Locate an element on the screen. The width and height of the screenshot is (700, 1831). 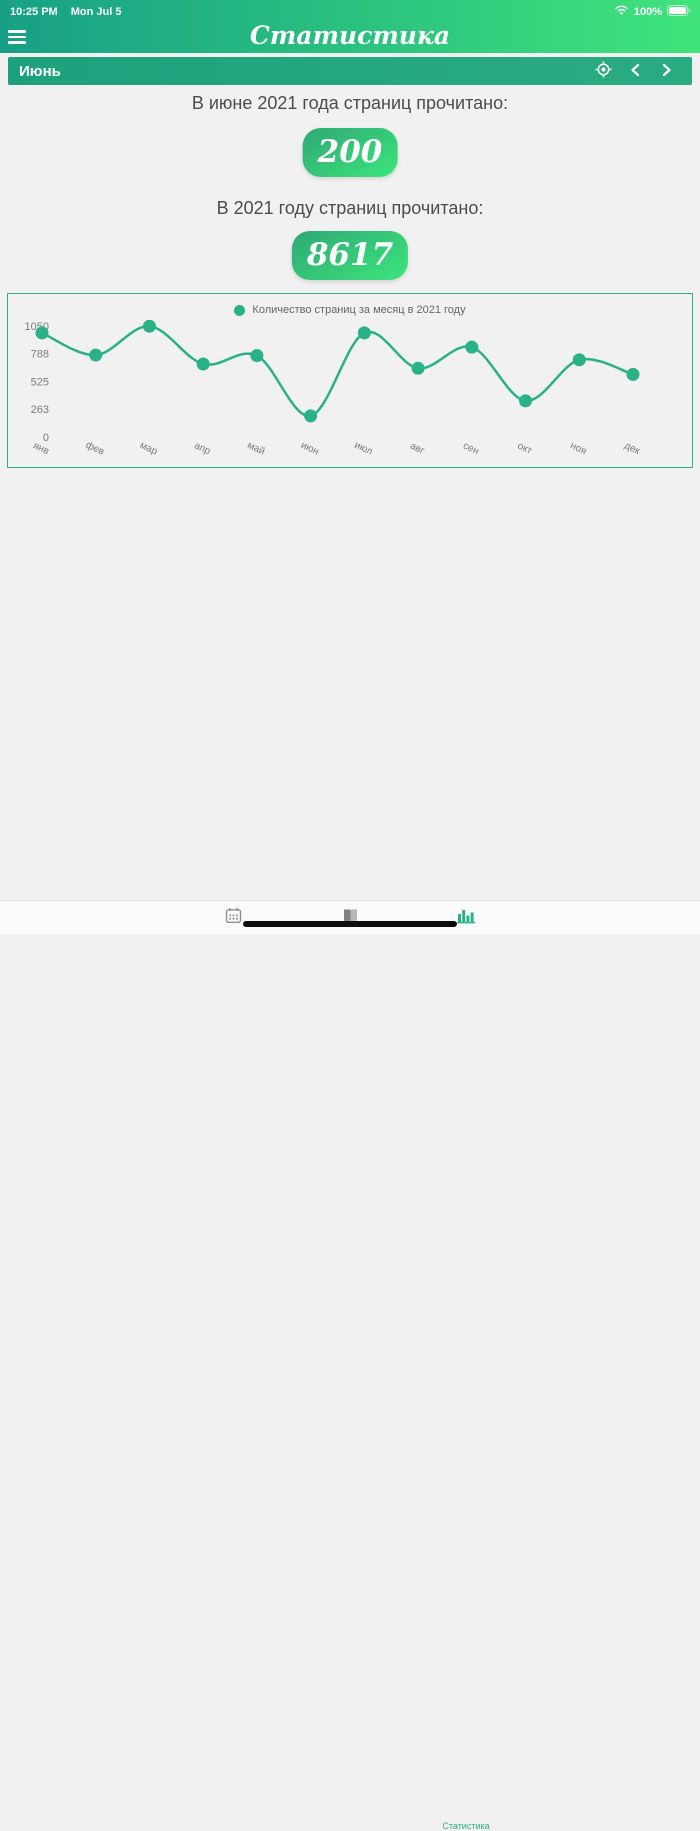
line-series is located at coordinates (337, 371).